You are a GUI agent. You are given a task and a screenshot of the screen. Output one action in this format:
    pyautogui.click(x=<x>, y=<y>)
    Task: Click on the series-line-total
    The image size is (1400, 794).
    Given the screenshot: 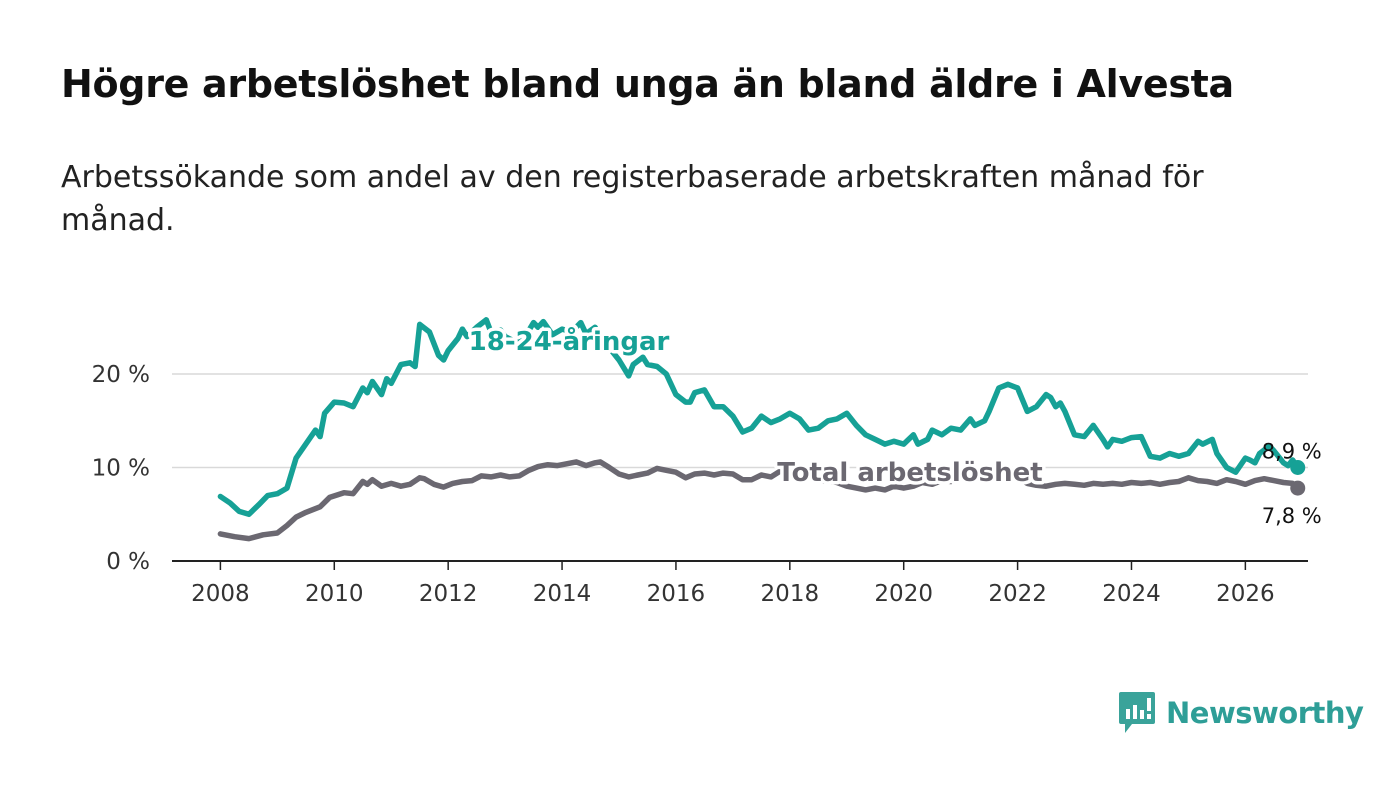 What is the action you would take?
    pyautogui.click(x=759, y=500)
    